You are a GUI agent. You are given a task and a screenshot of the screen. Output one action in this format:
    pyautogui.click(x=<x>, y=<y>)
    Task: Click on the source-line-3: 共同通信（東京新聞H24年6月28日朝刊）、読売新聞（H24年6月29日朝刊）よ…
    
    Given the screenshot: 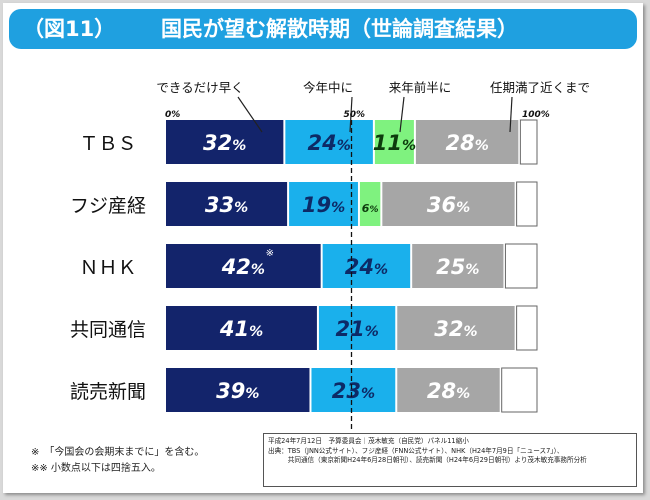 What is the action you would take?
    pyautogui.click(x=427, y=460)
    